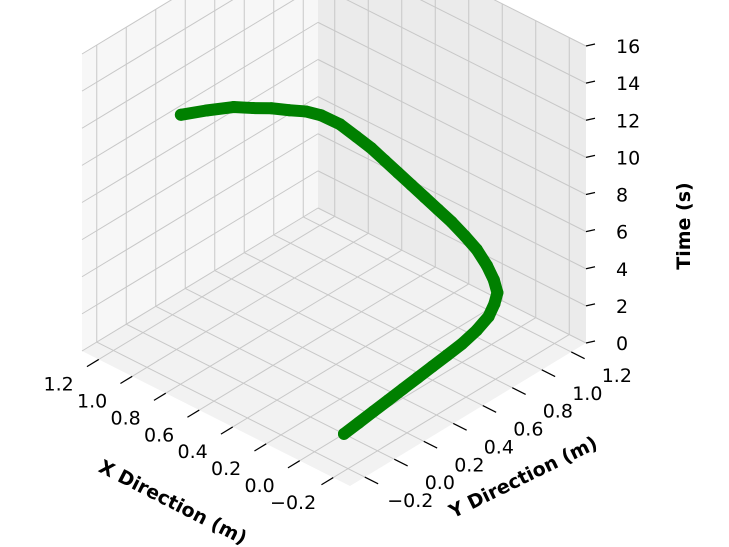 The width and height of the screenshot is (729, 547). What do you see at coordinates (684, 225) in the screenshot?
I see `z-axis-label: Time (s)` at bounding box center [684, 225].